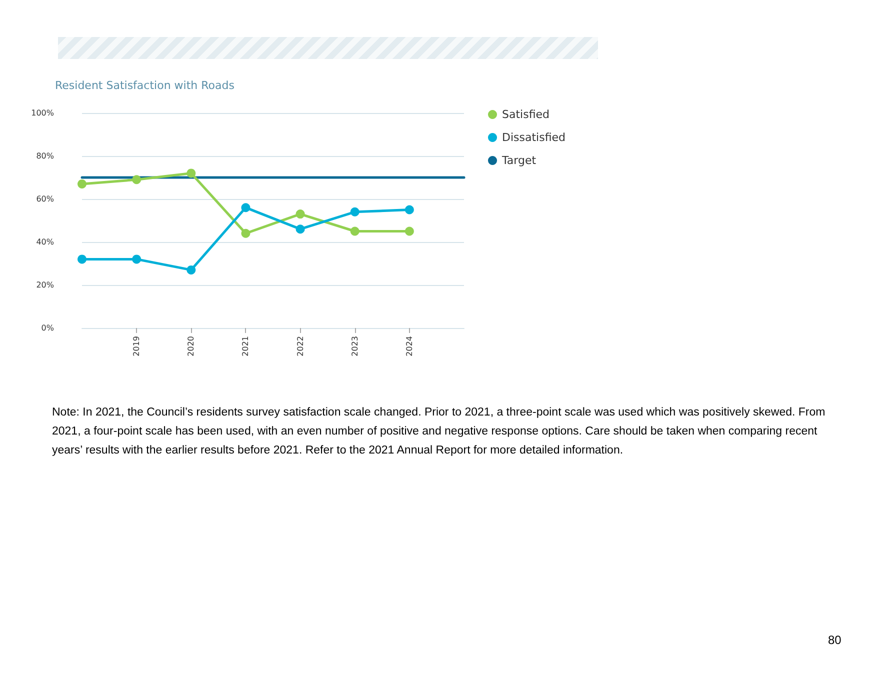 This screenshot has width=894, height=675. Describe the element at coordinates (409, 346) in the screenshot. I see `x-tick-label: 2024` at that location.